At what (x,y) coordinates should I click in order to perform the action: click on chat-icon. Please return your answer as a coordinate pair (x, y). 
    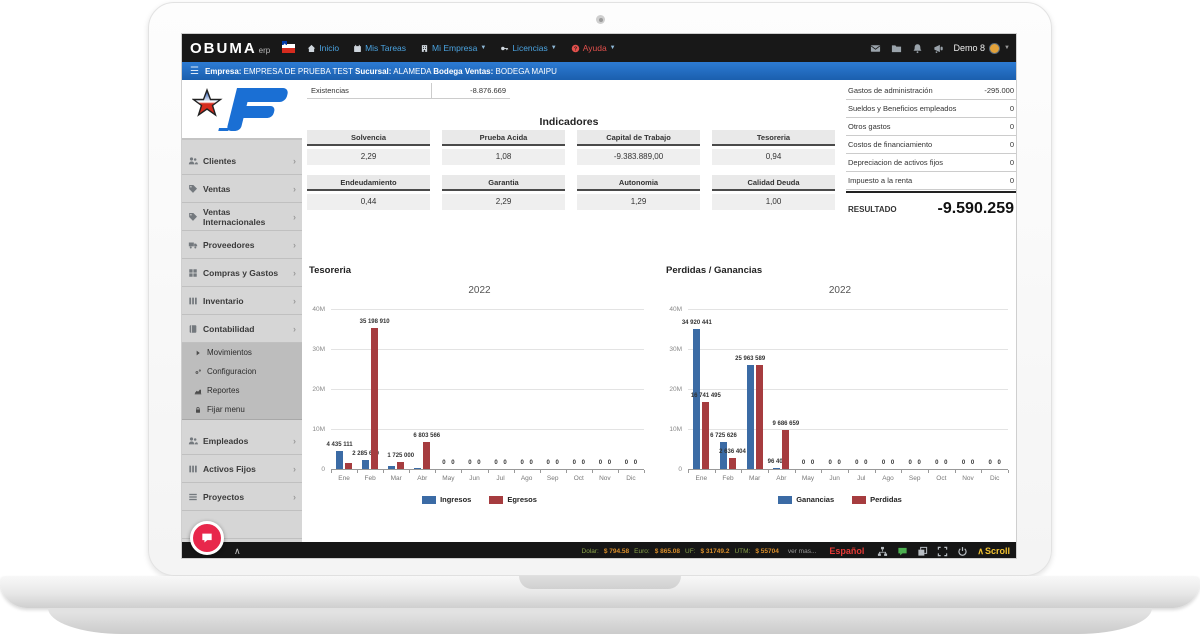
    Looking at the image, I should click on (902, 551).